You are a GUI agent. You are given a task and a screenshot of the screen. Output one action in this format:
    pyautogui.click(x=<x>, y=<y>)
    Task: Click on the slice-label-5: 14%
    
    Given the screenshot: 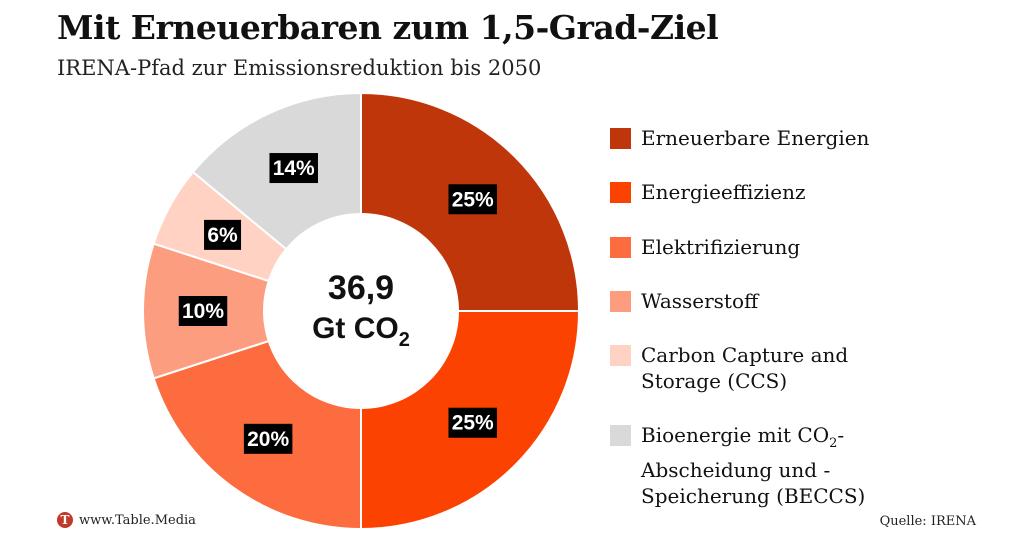 What is the action you would take?
    pyautogui.click(x=293, y=168)
    